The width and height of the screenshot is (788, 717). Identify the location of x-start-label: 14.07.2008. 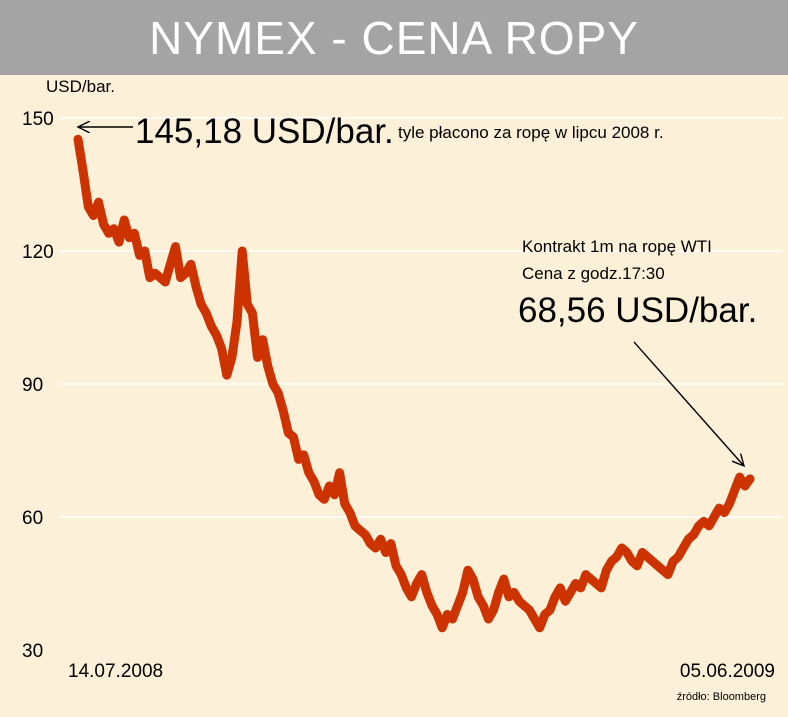
(115, 671).